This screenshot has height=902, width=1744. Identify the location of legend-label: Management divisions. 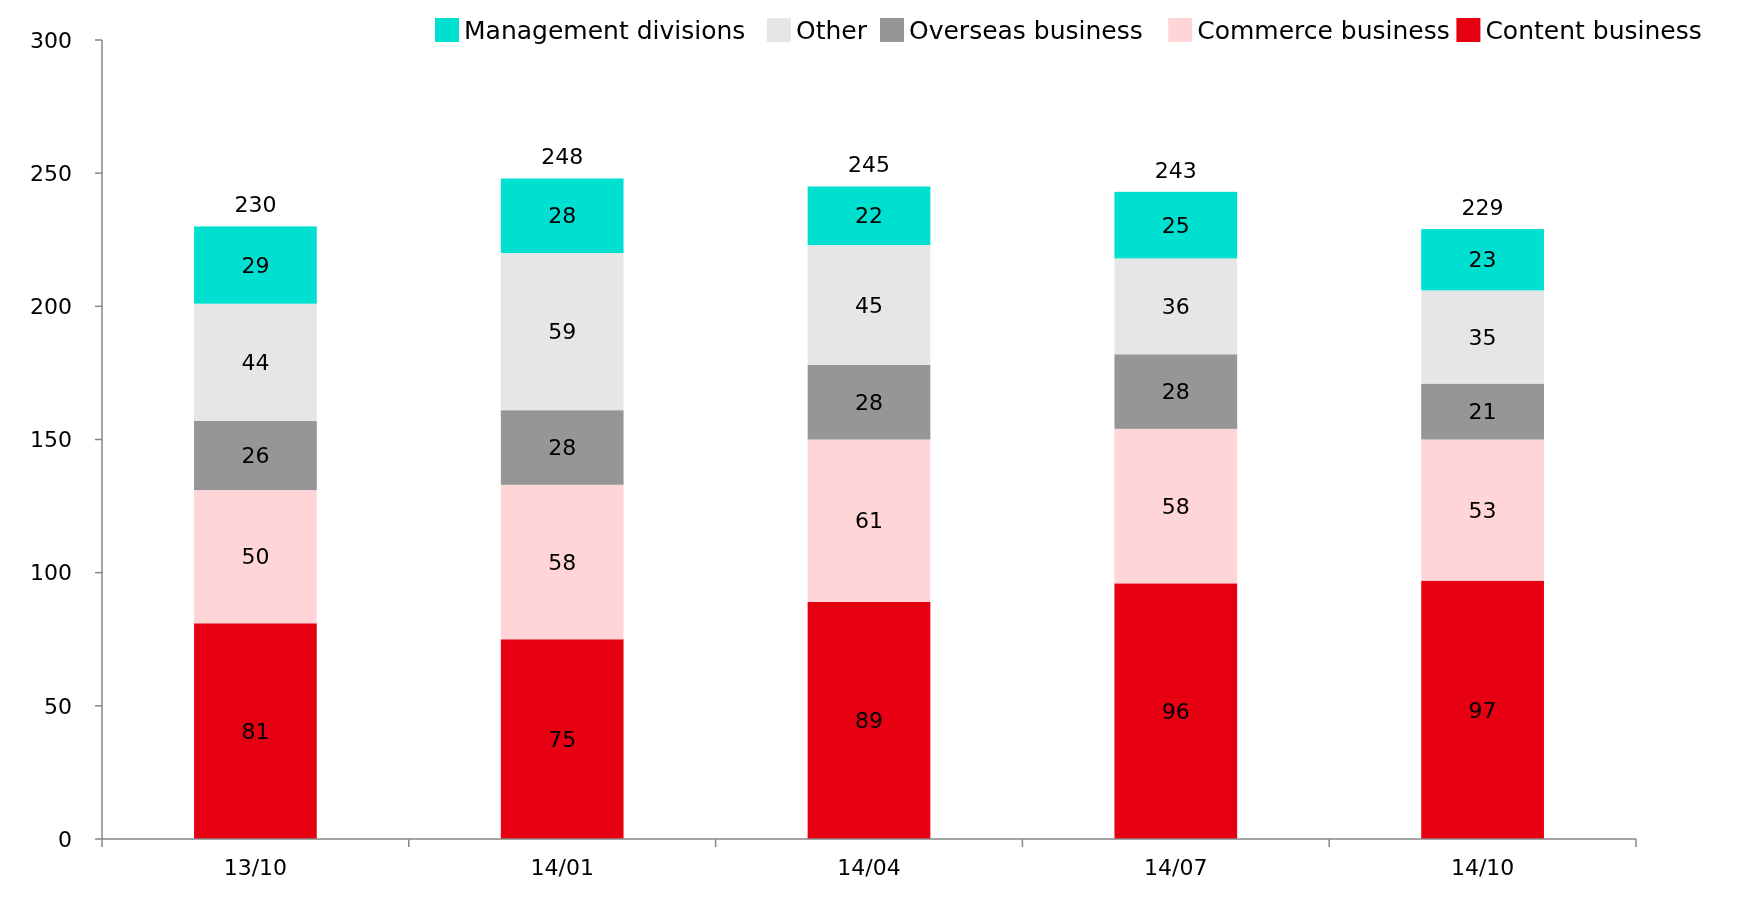
(605, 30).